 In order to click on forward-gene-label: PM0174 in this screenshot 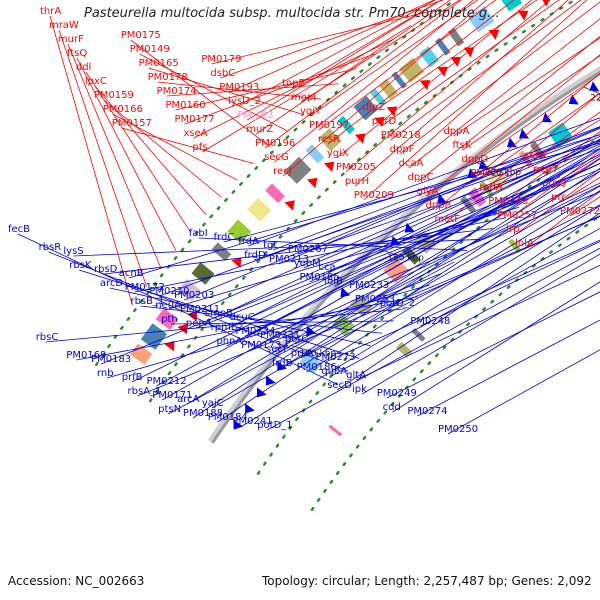, I will do `click(177, 91)`.